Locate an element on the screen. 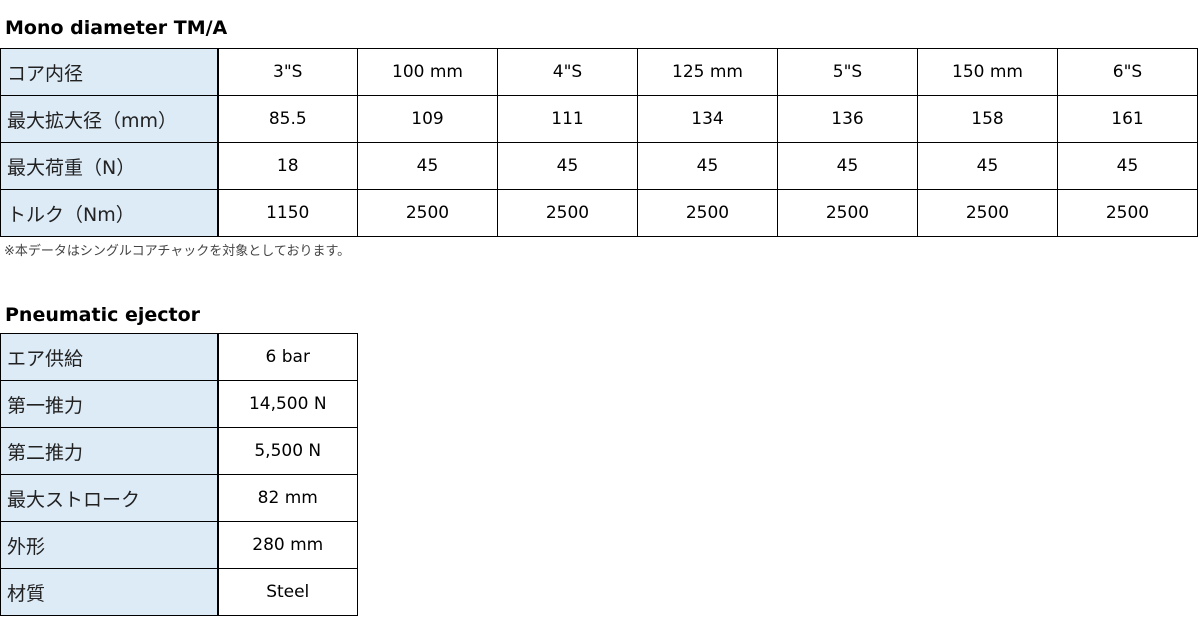 Image resolution: width=1200 pixels, height=621 pixels. table-row: 最大ストローク 82 mm is located at coordinates (179, 498).